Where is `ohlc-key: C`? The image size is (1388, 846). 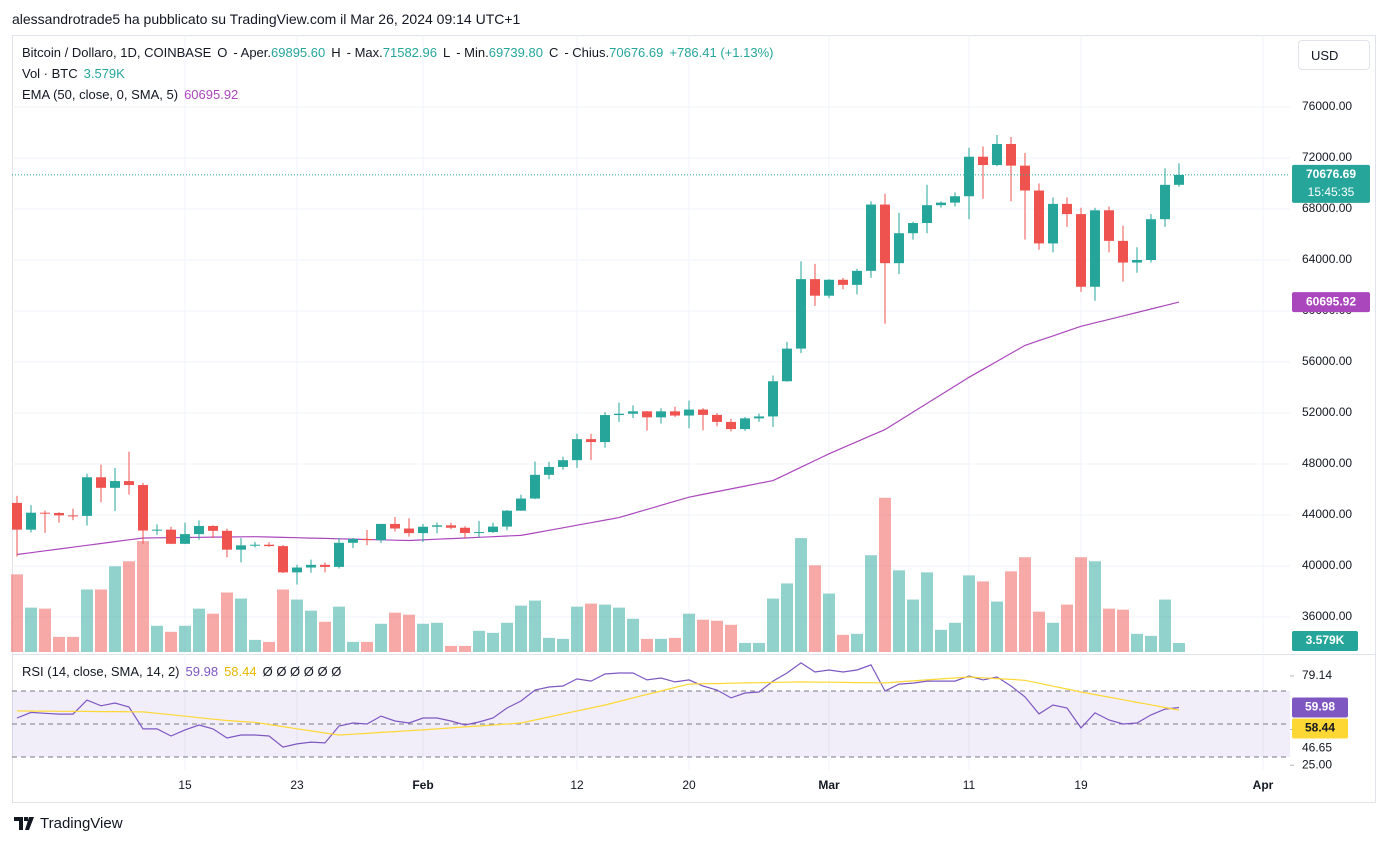
ohlc-key: C is located at coordinates (553, 52).